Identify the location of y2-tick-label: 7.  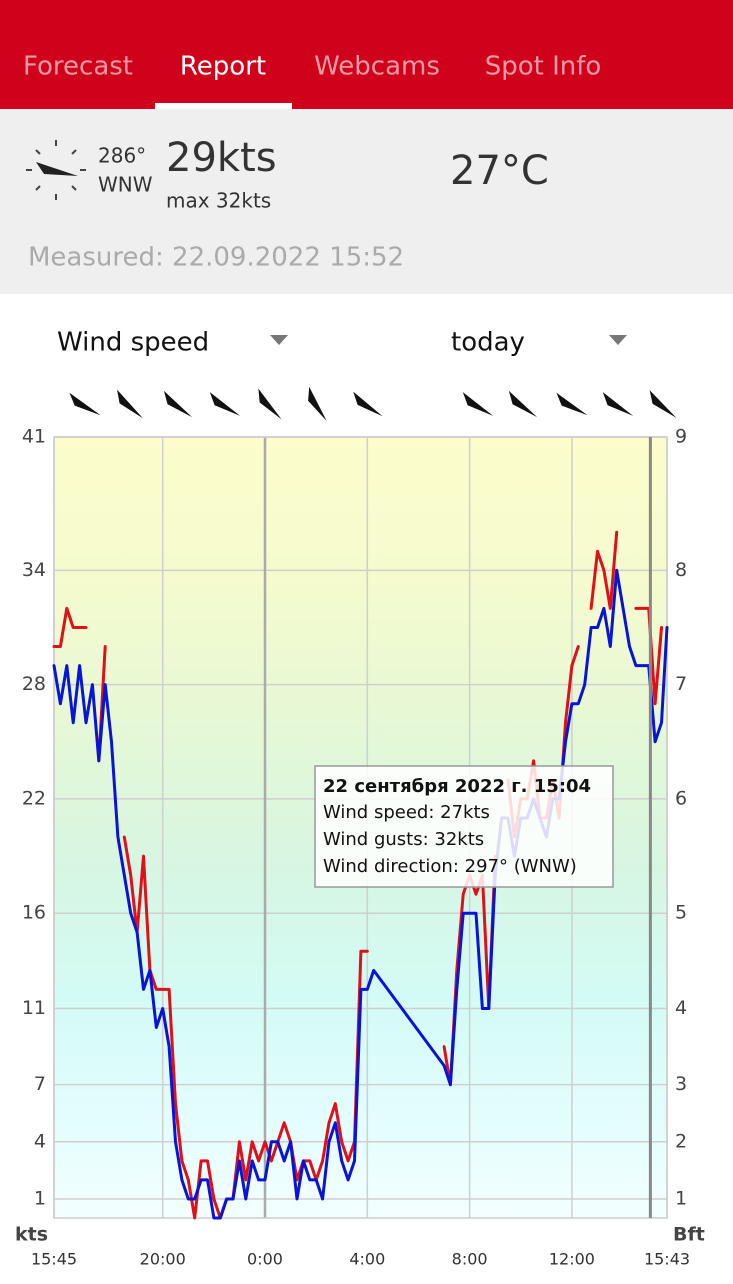
(681, 684).